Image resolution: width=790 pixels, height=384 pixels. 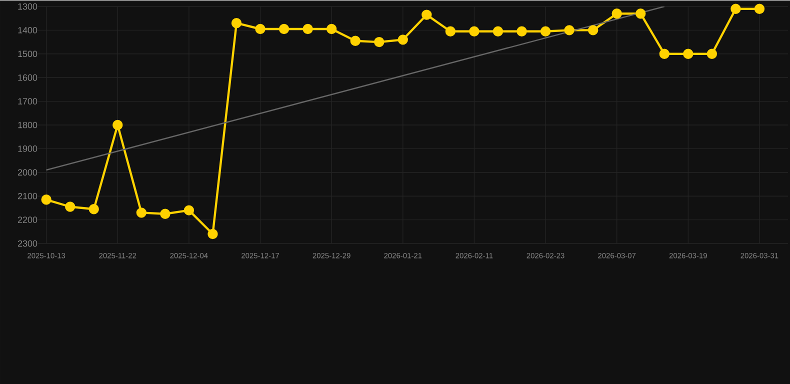 What do you see at coordinates (28, 53) in the screenshot?
I see `y-tick-label: 1500` at bounding box center [28, 53].